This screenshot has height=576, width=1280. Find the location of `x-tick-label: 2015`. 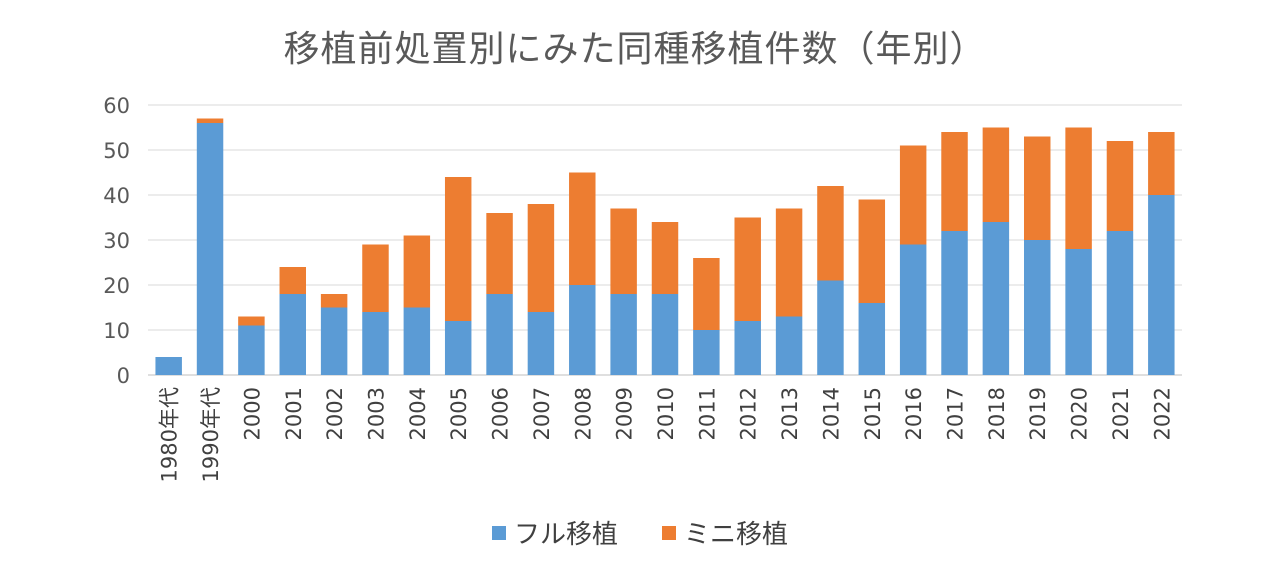

x-tick-label: 2015 is located at coordinates (873, 413).